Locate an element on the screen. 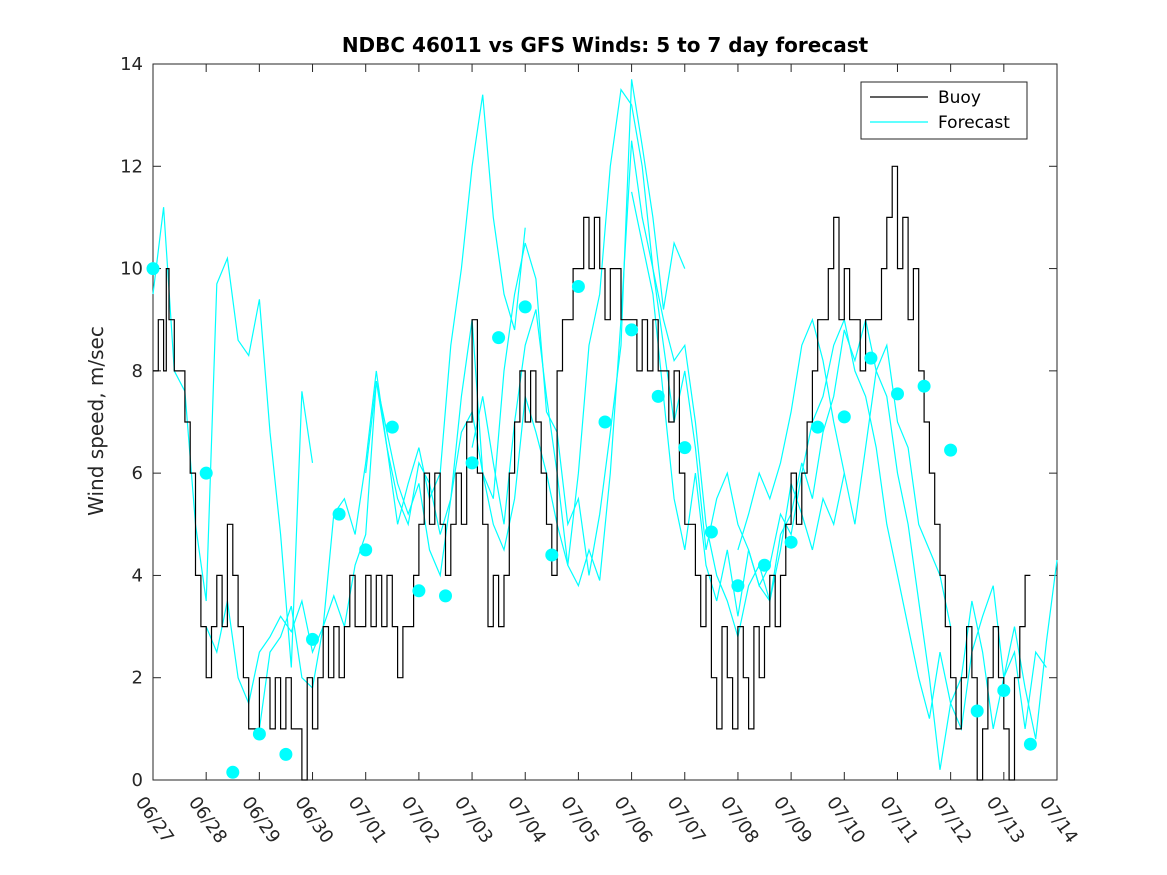 This screenshot has width=1167, height=875. legend-forecast-label: Forecast is located at coordinates (974, 123).